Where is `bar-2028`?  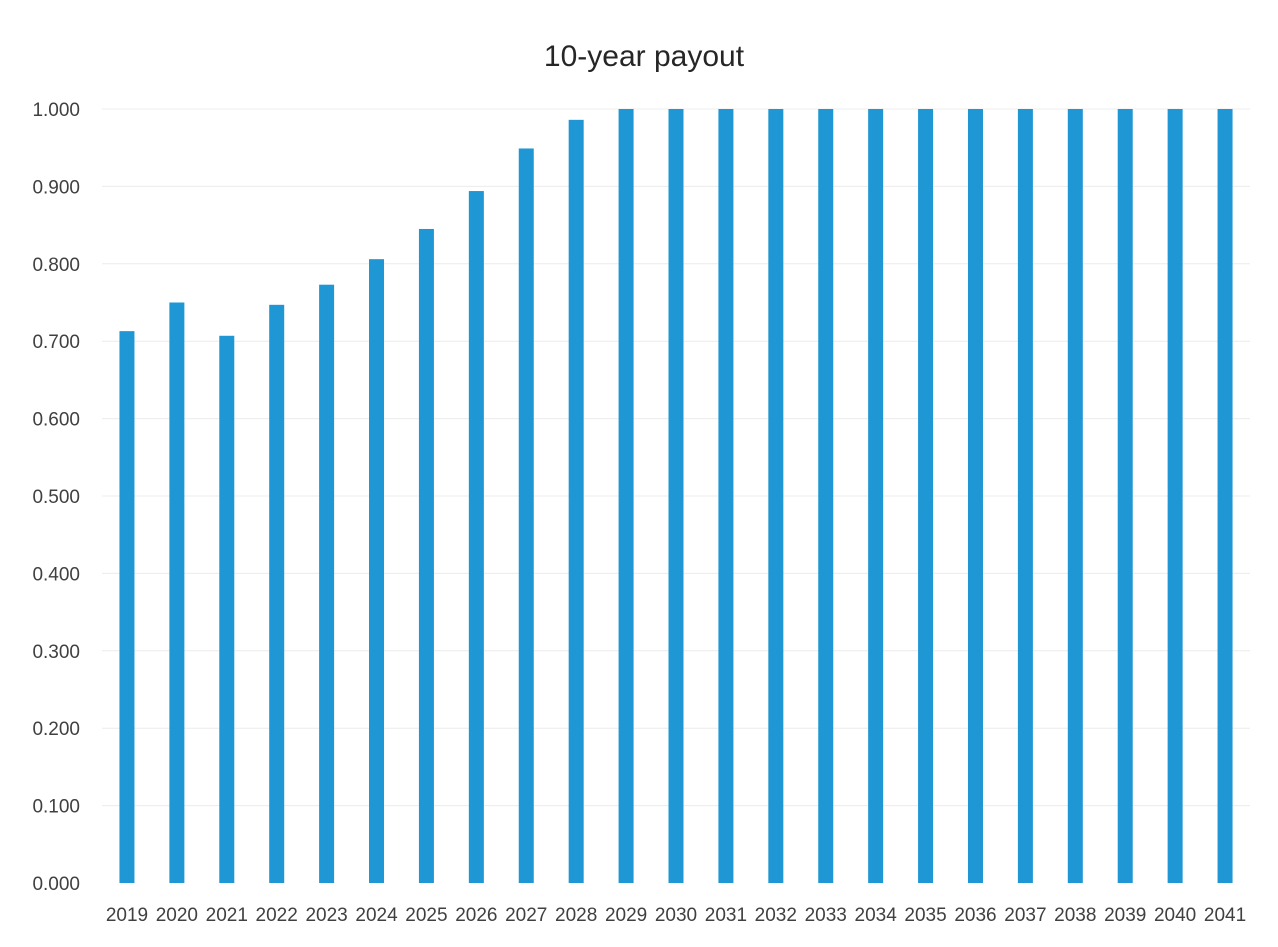
bar-2028 is located at coordinates (576, 501).